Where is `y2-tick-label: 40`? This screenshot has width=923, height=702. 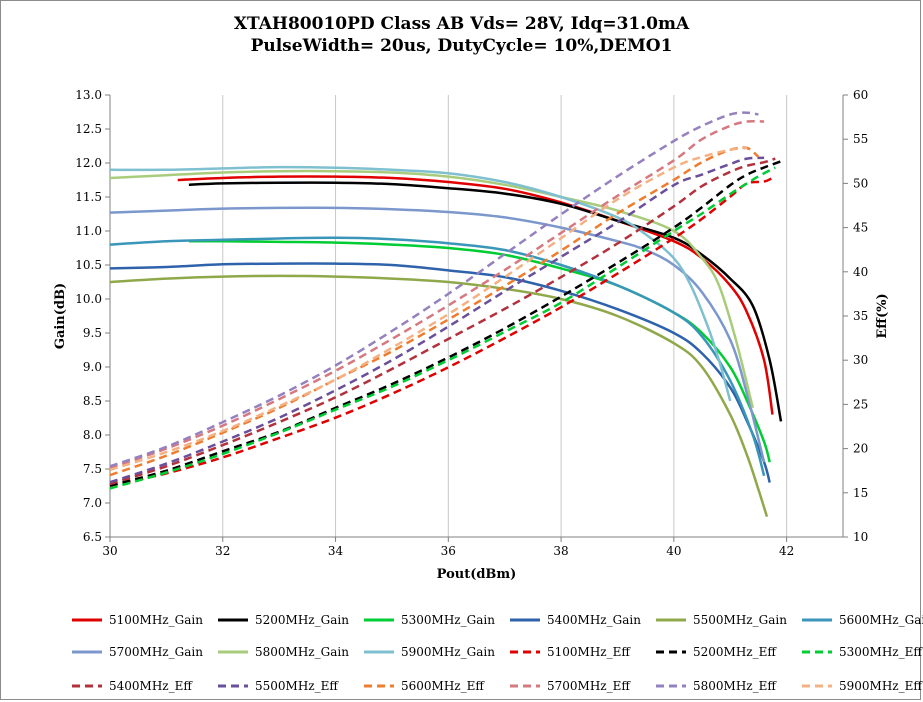
y2-tick-label: 40 is located at coordinates (860, 272).